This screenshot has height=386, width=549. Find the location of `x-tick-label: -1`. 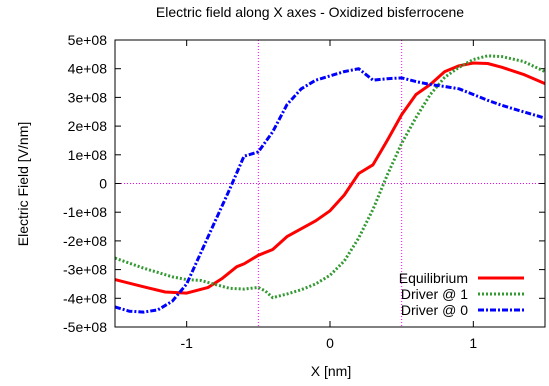

x-tick-label: -1 is located at coordinates (186, 343).